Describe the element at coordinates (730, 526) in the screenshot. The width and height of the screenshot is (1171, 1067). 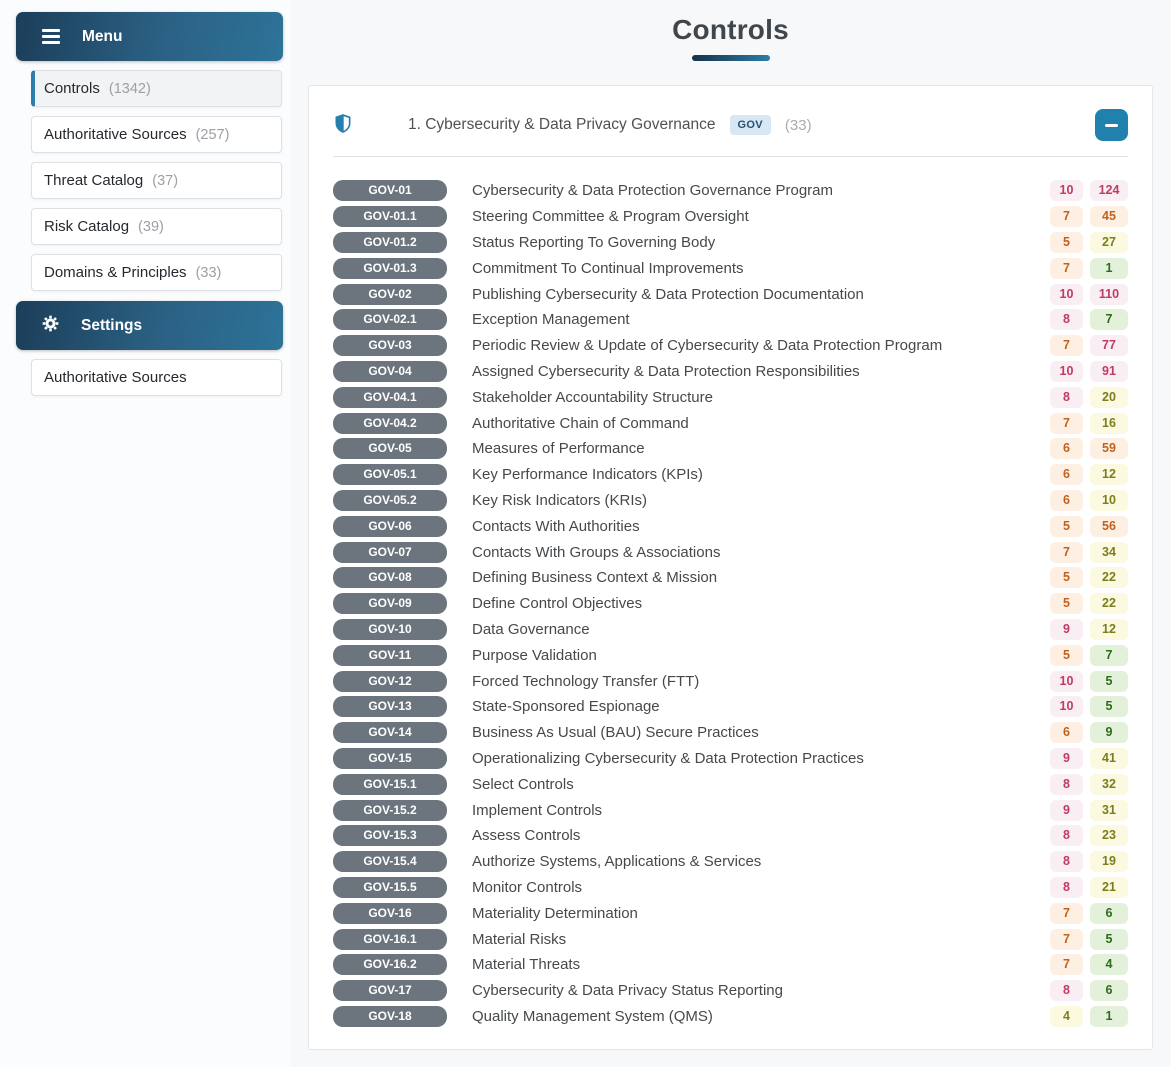
I see `control-row: GOV-06 Contacts With Authorities 5 56` at that location.